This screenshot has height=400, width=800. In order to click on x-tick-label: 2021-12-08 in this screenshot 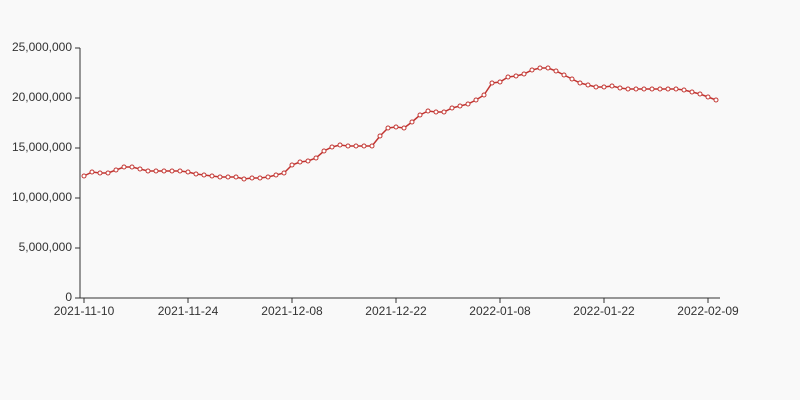, I will do `click(292, 311)`.